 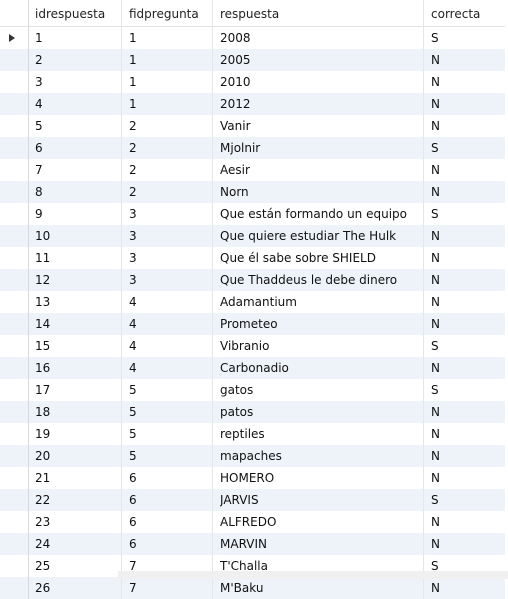 I want to click on cell-respuesta: Que quiere estudiar The Hulk, so click(x=308, y=236).